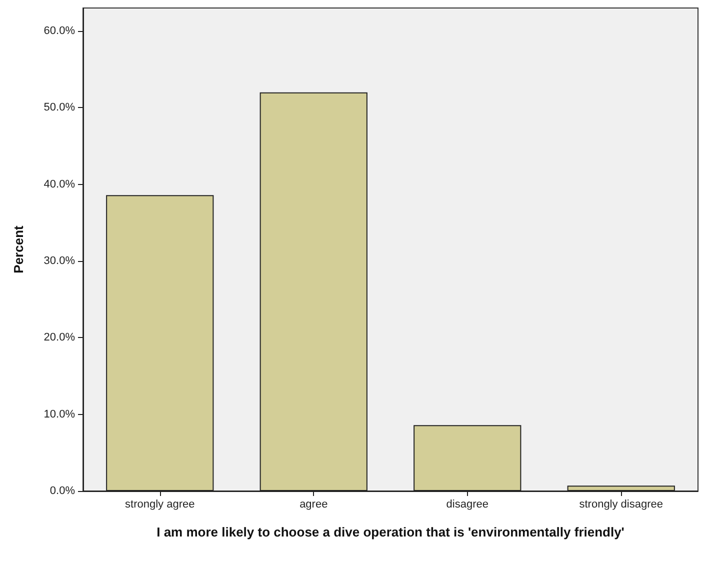 The height and width of the screenshot is (567, 702). Describe the element at coordinates (18, 249) in the screenshot. I see `y-axis-title: Percent` at that location.